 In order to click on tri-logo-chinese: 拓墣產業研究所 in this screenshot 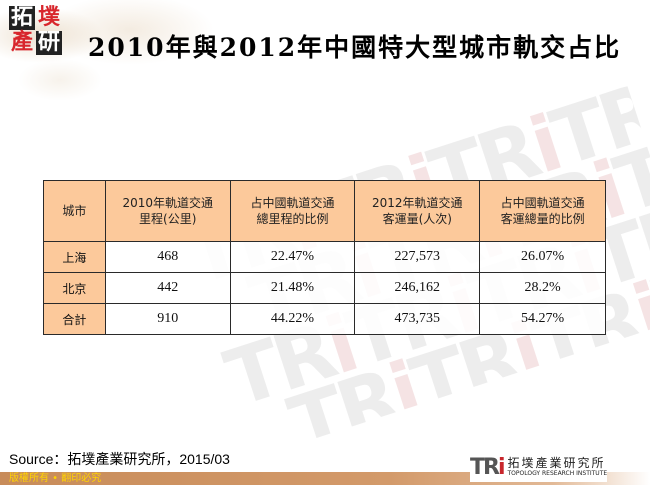, I will do `click(556, 462)`.